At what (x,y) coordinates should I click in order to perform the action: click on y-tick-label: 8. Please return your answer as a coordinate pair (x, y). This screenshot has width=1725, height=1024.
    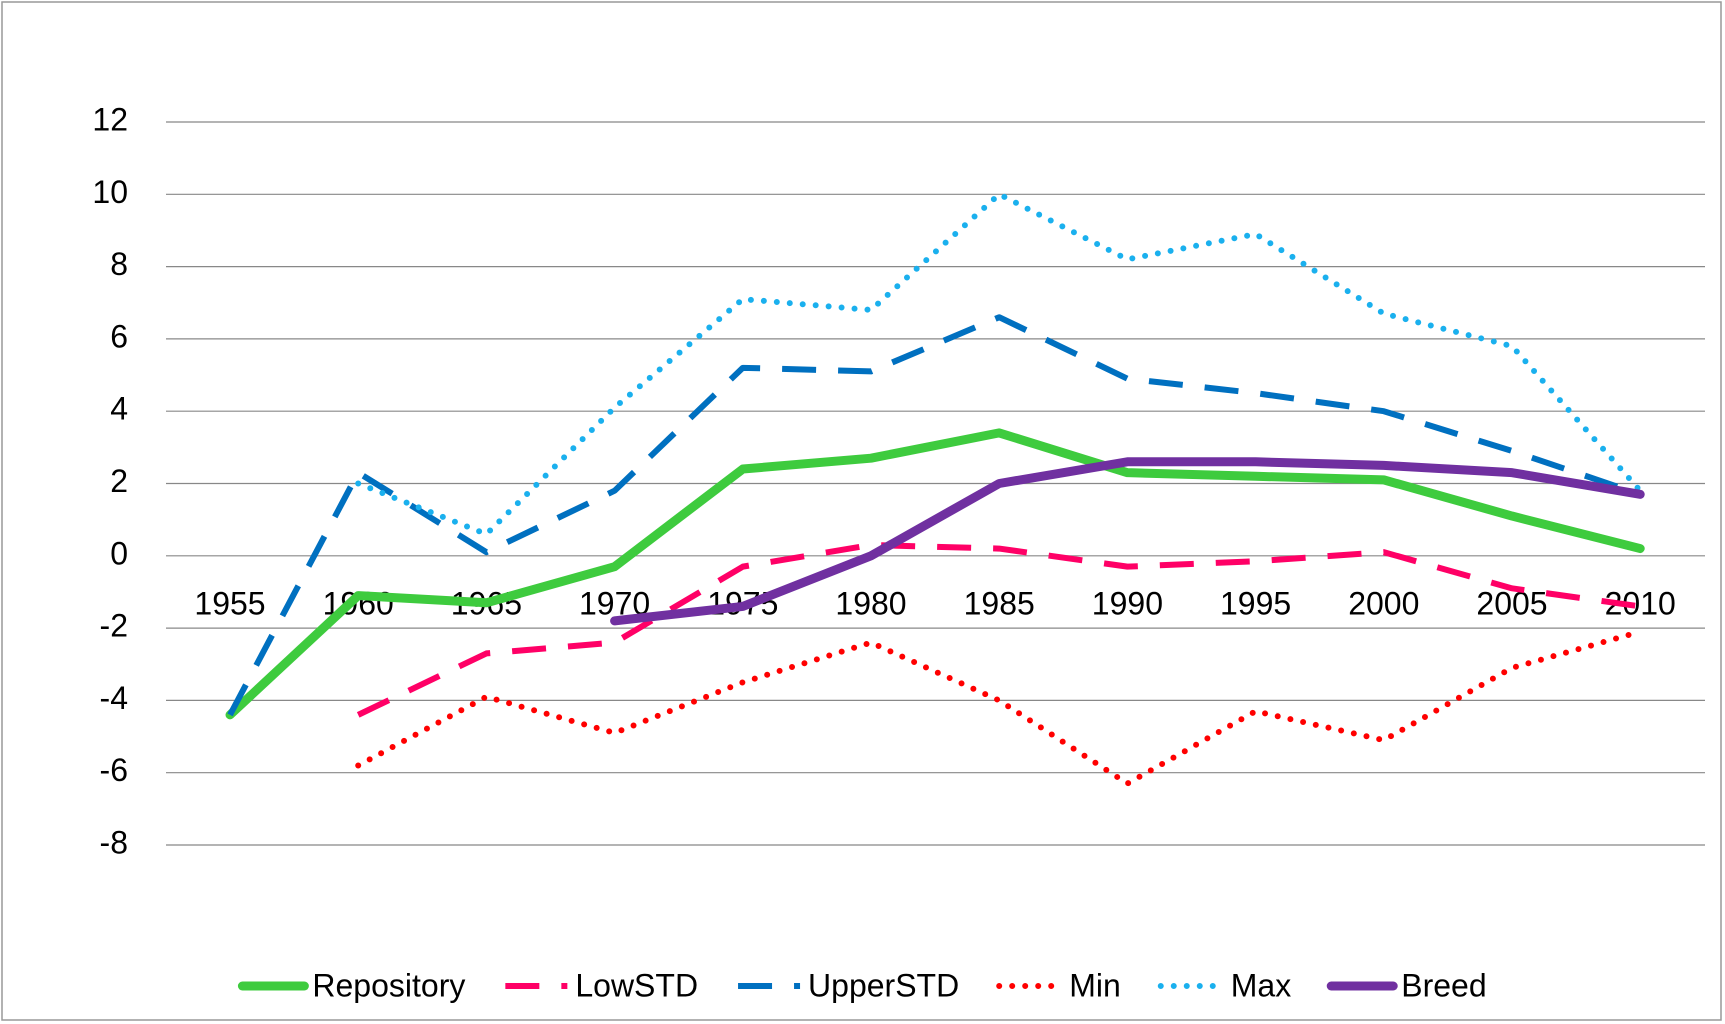
    Looking at the image, I should click on (119, 264).